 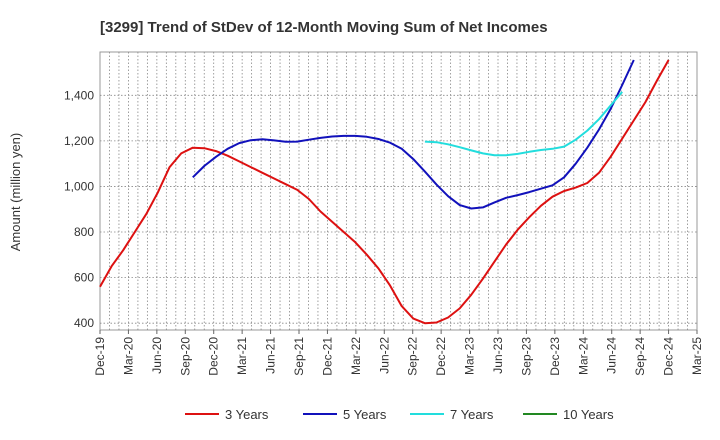 What do you see at coordinates (384, 355) in the screenshot?
I see `x-tick-label: Jun-22` at bounding box center [384, 355].